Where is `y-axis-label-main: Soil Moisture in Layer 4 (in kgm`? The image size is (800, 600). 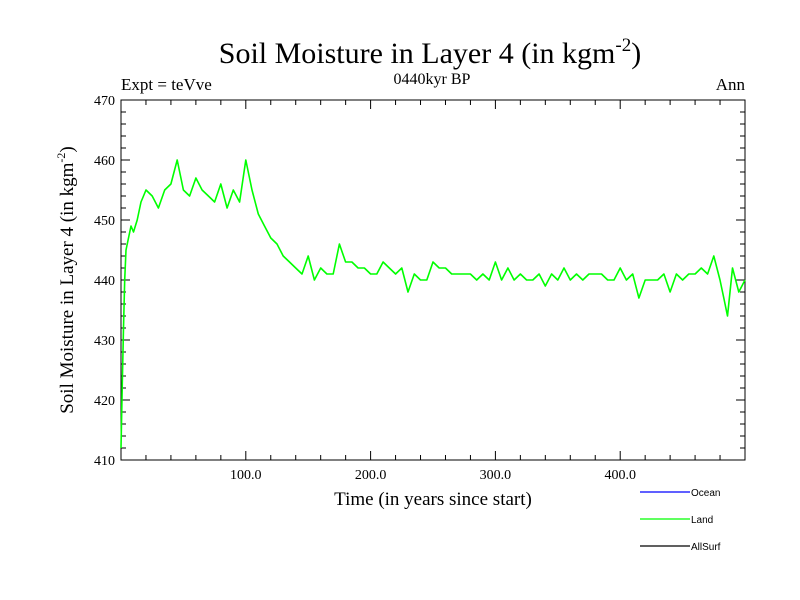
y-axis-label-main: Soil Moisture in Layer 4 (in kgm is located at coordinates (67, 287).